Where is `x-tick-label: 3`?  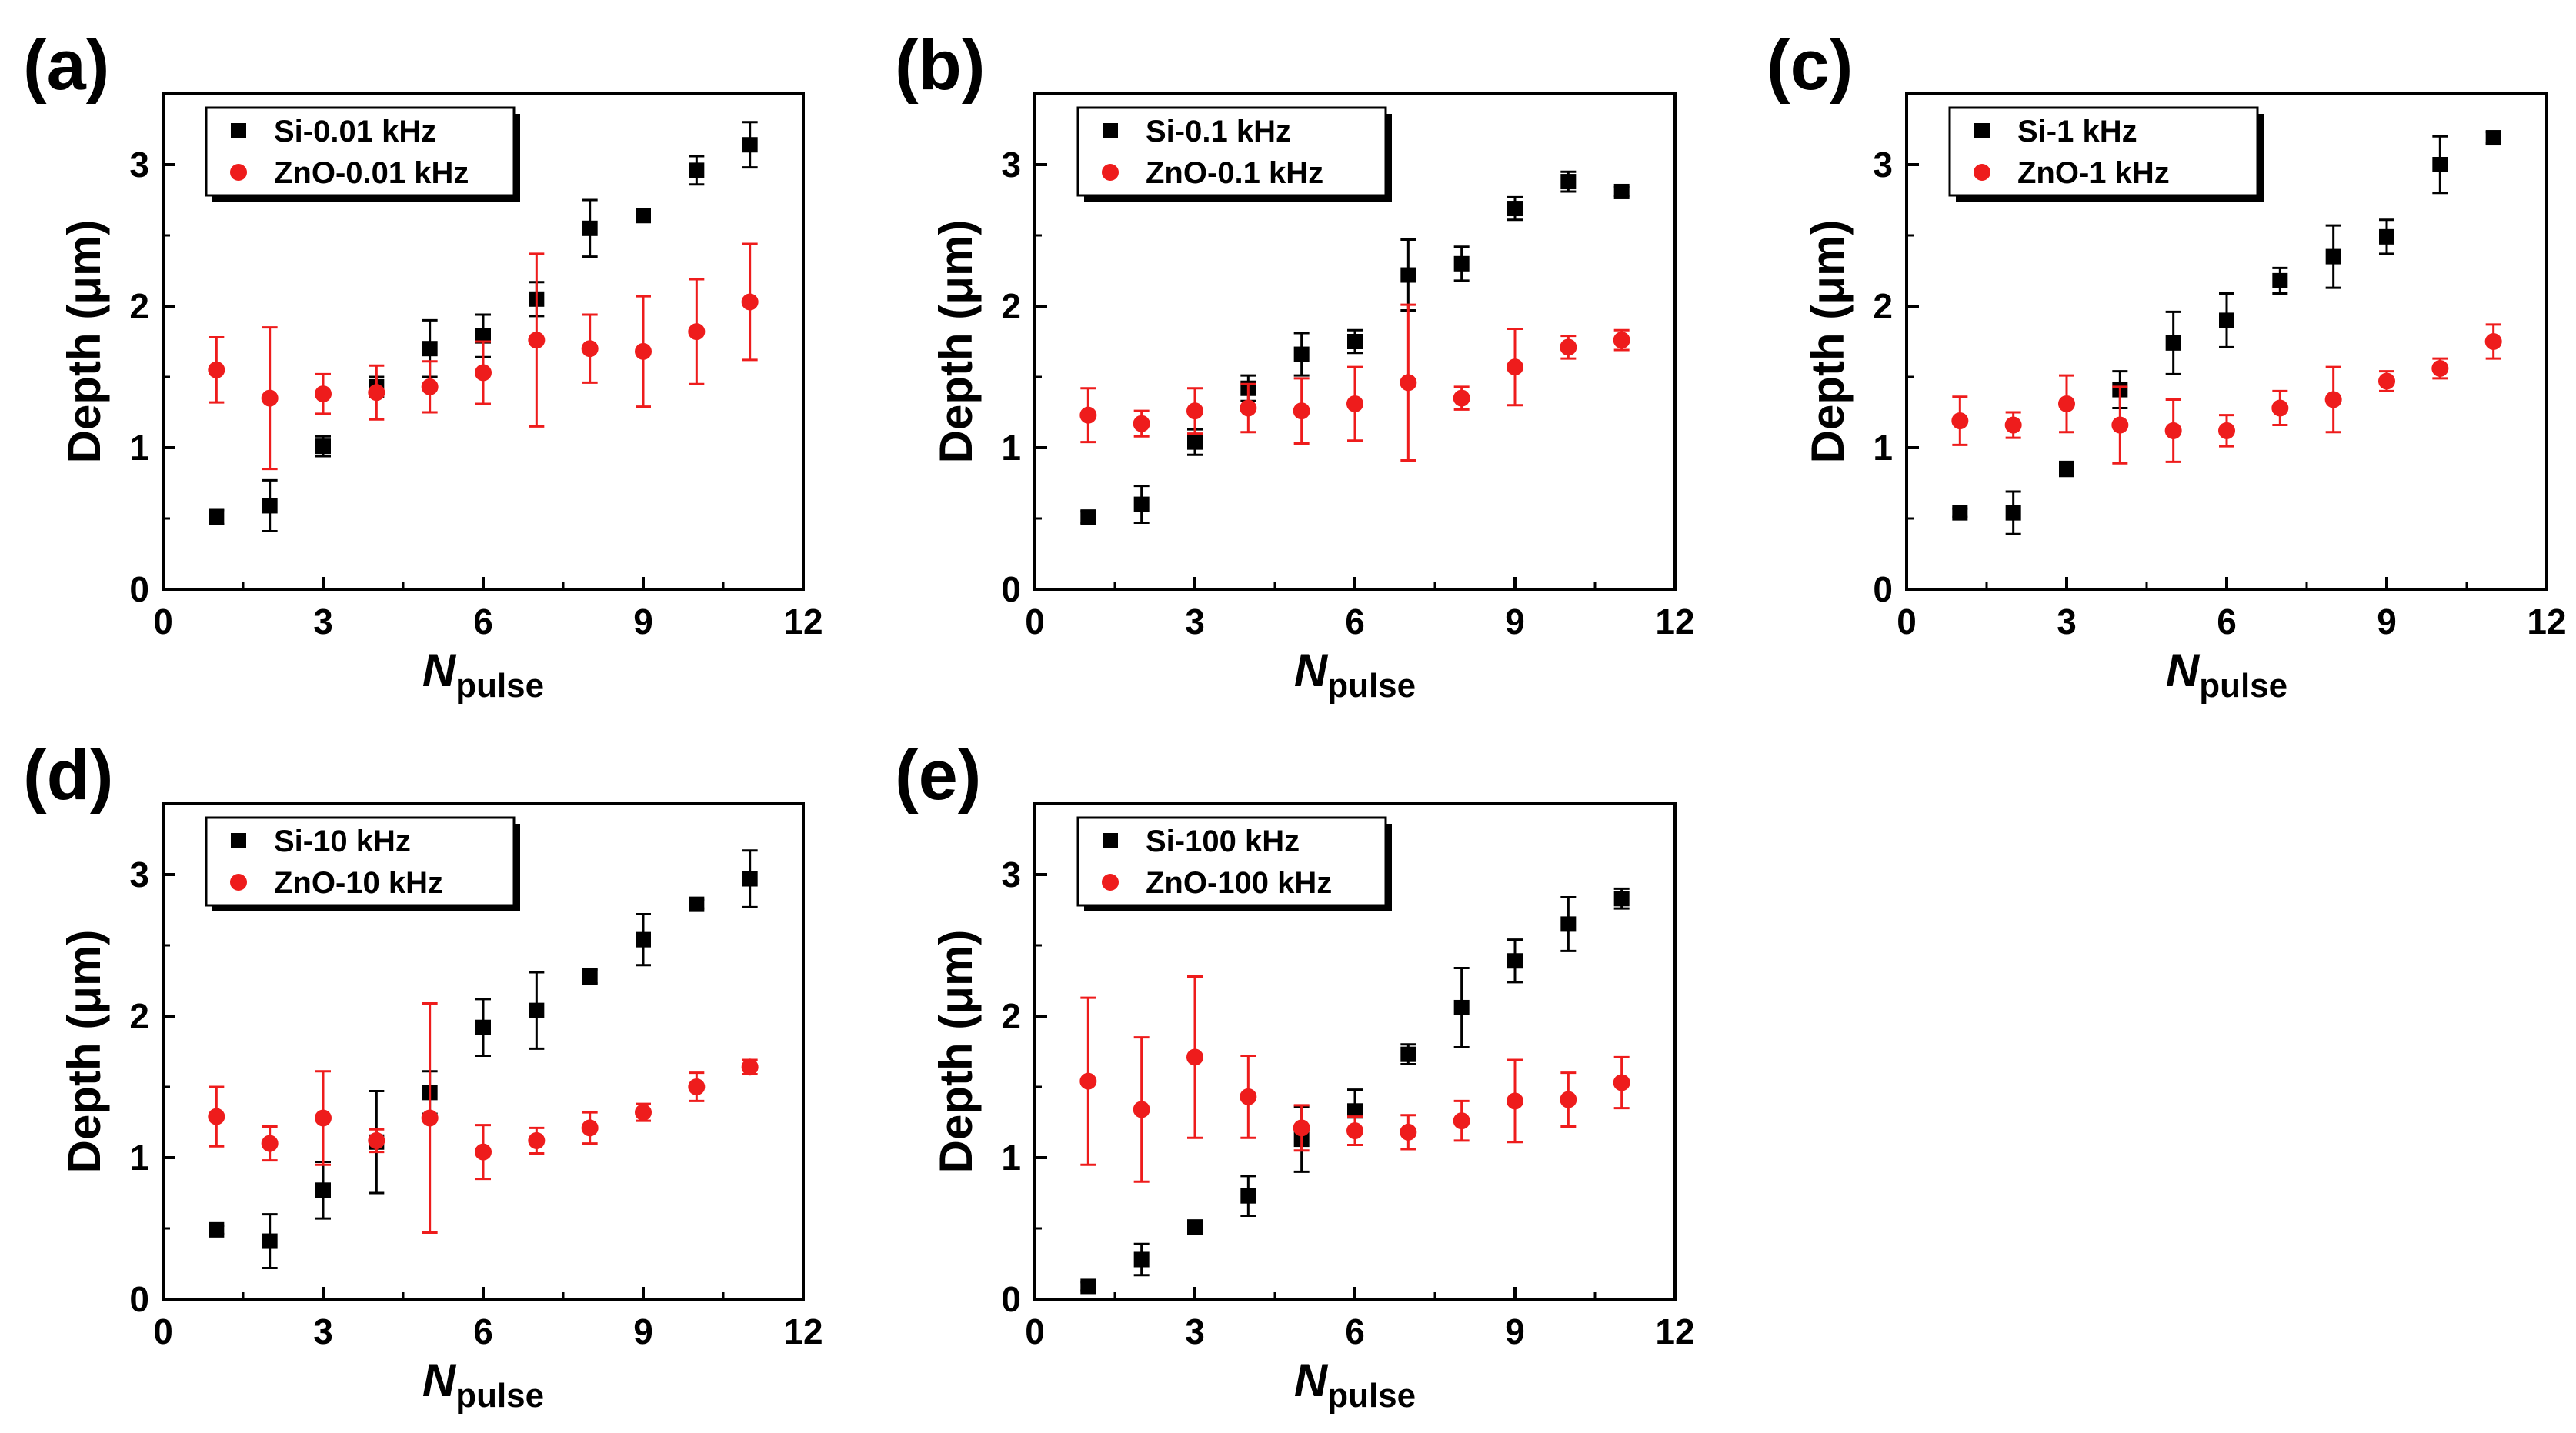 x-tick-label: 3 is located at coordinates (323, 622).